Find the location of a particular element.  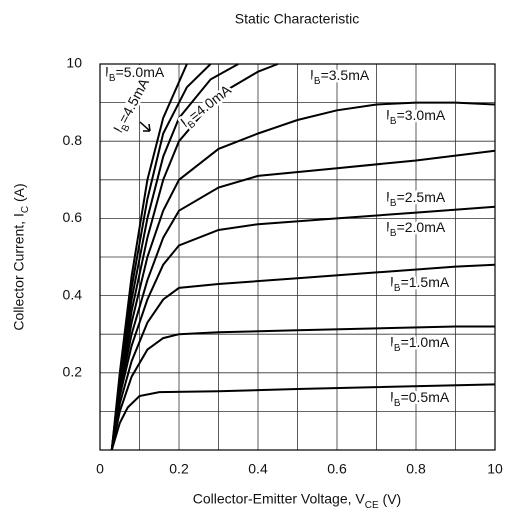

y-tick-label: 10 is located at coordinates (74, 63).